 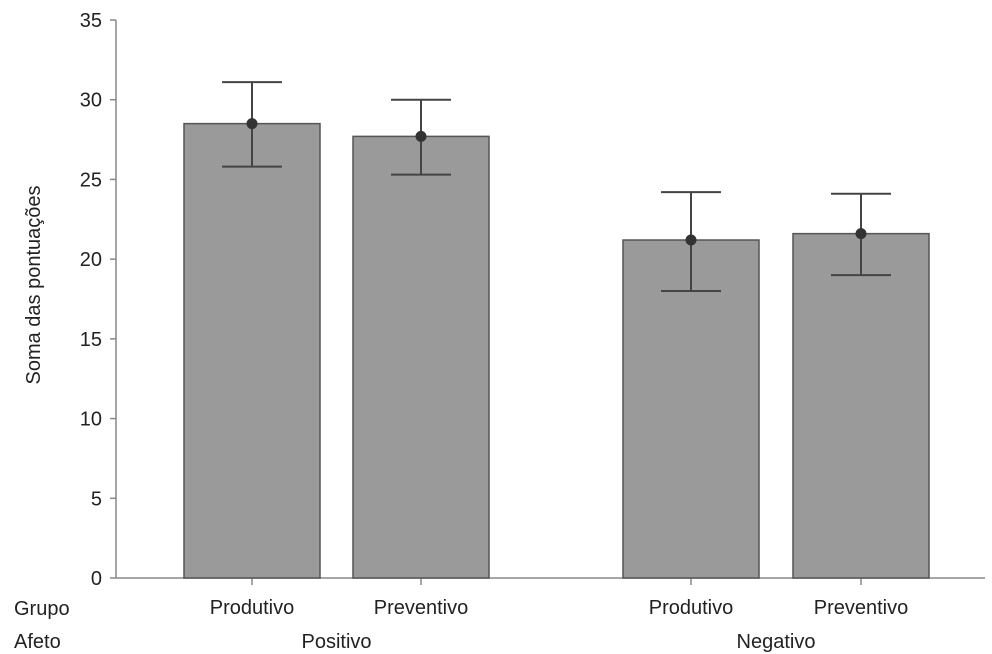 What do you see at coordinates (96, 579) in the screenshot?
I see `y-tick-label: 0` at bounding box center [96, 579].